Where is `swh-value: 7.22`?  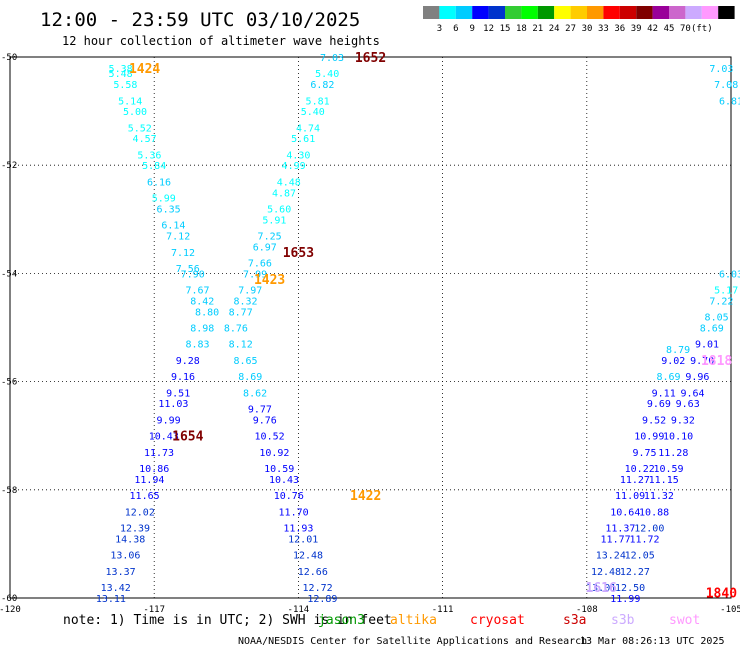
swh-value: 7.22 is located at coordinates (721, 302).